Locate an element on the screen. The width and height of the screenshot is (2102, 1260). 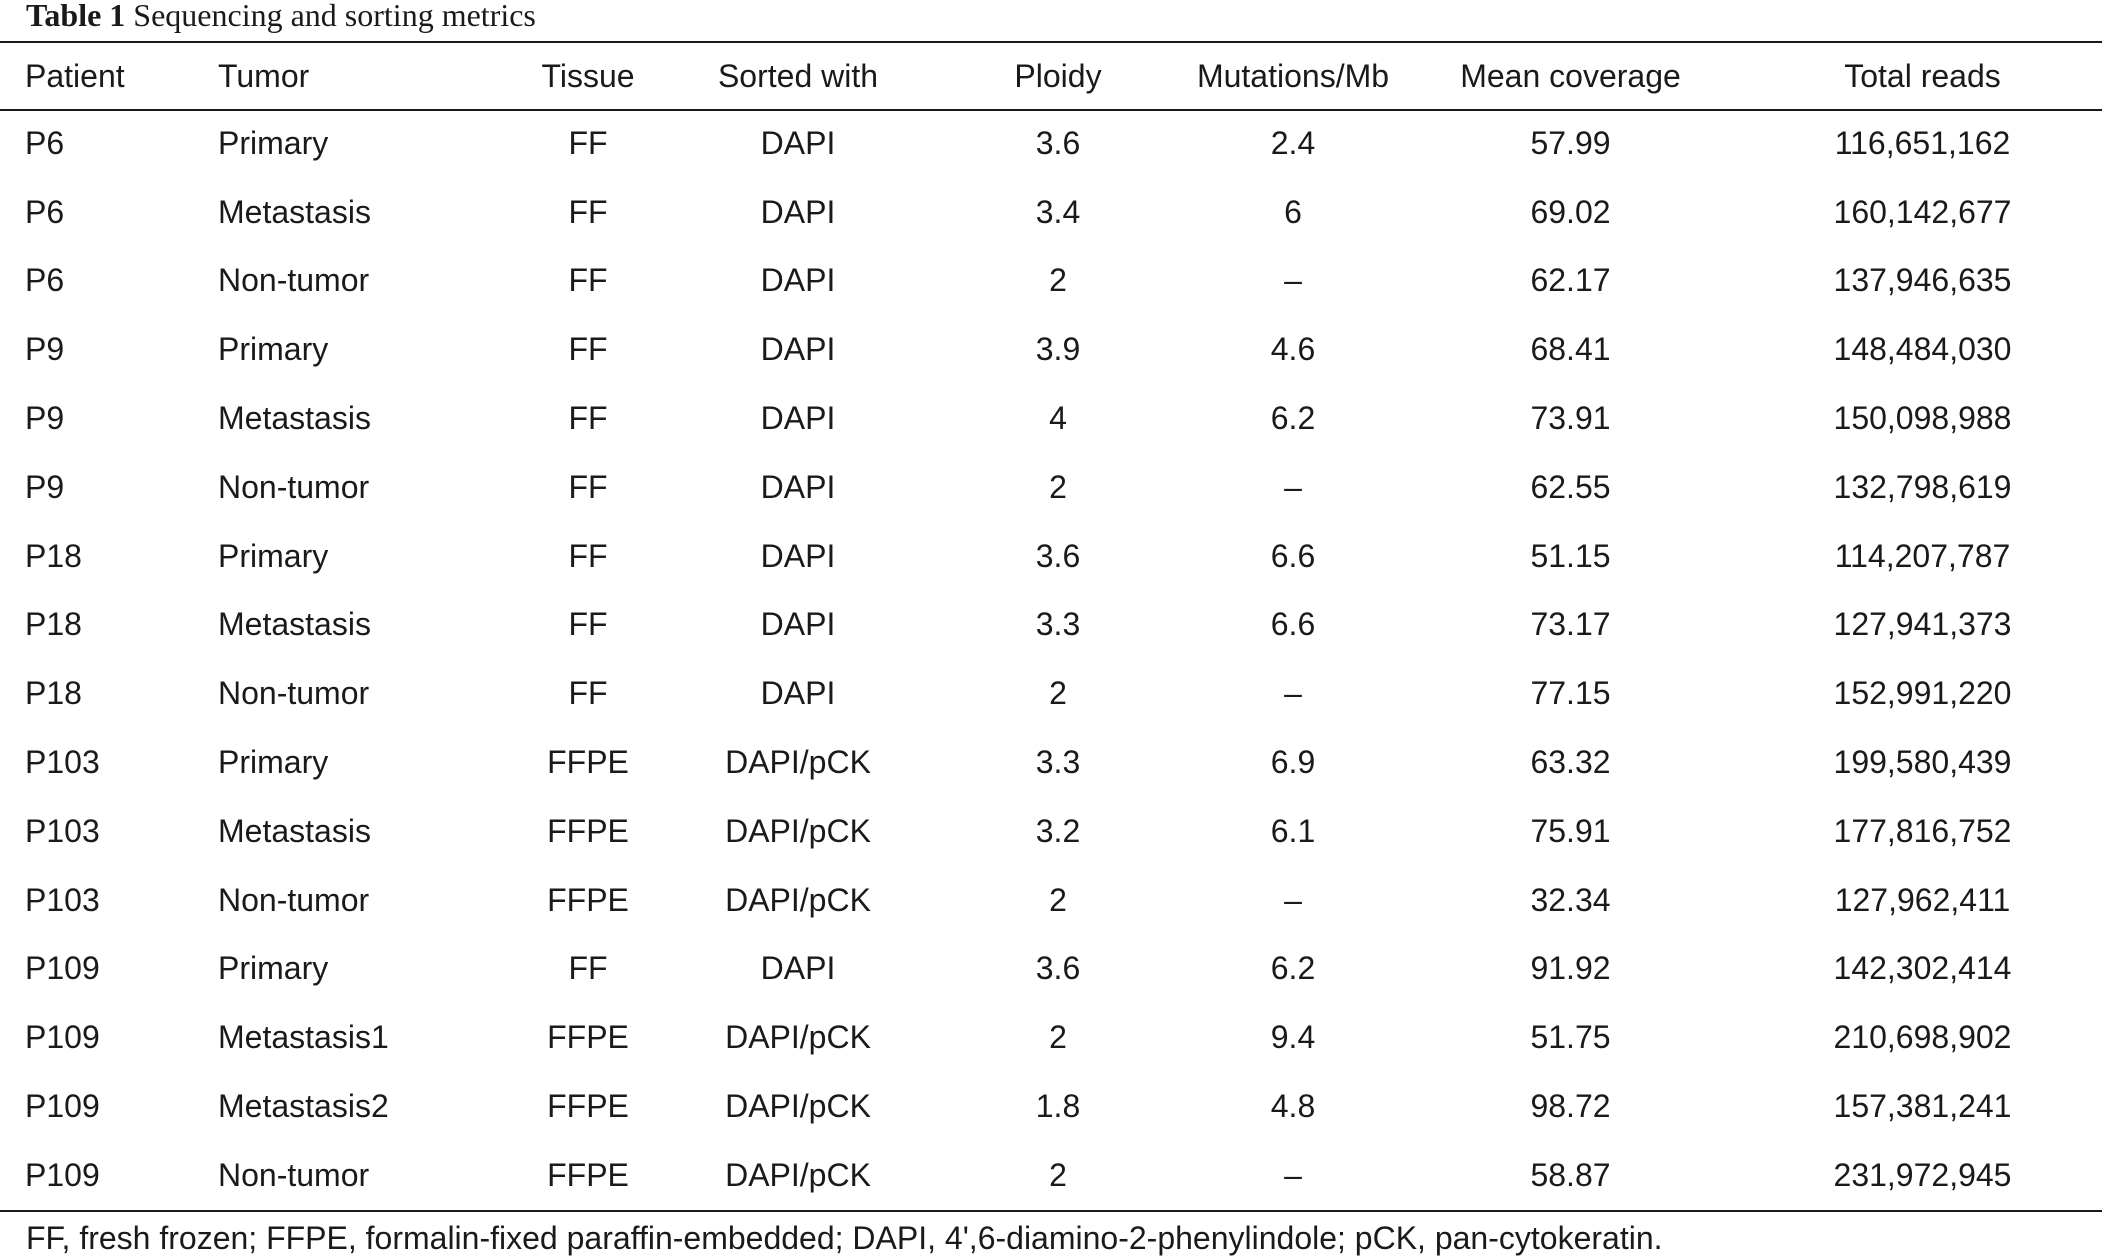
table-row: P9 Metastasis FF DAPI 4 6.2 73.91 150,098,988 is located at coordinates (1051, 418).